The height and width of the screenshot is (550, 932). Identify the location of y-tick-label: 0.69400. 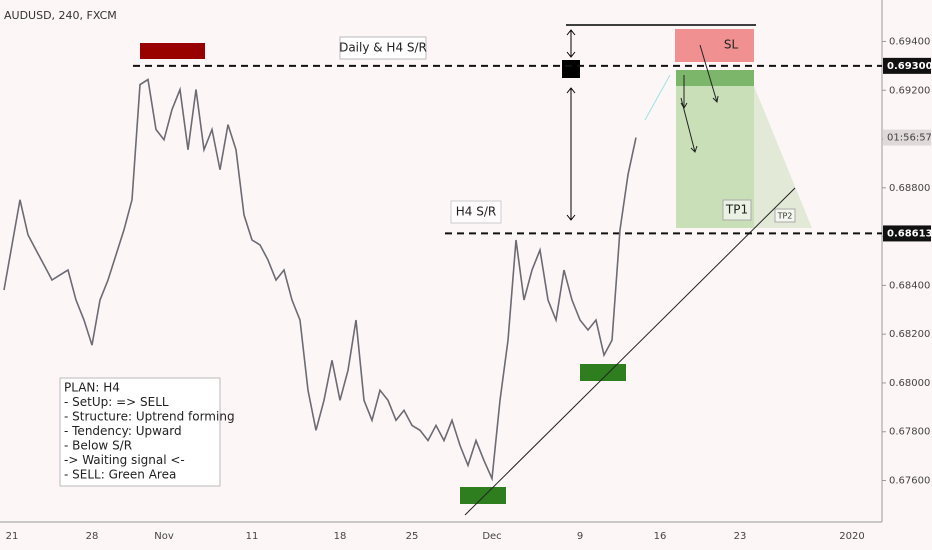
(909, 41).